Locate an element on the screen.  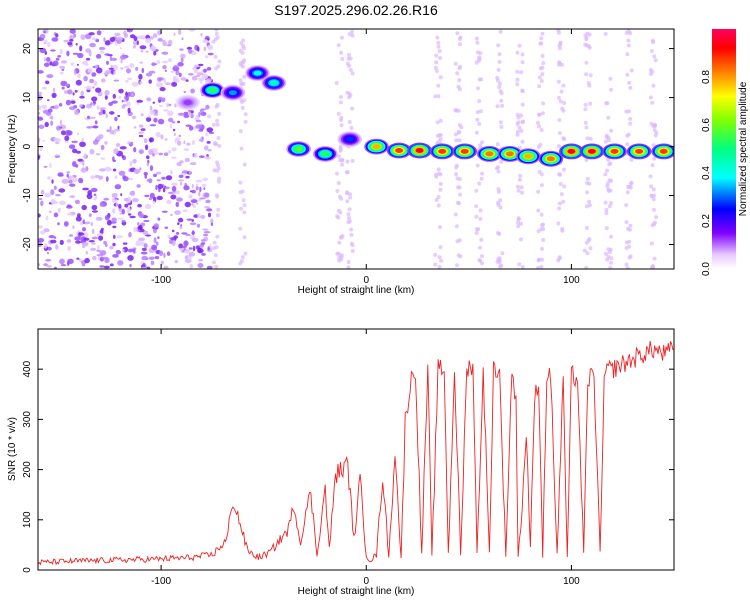
y-tick-label: 100 is located at coordinates (27, 519).